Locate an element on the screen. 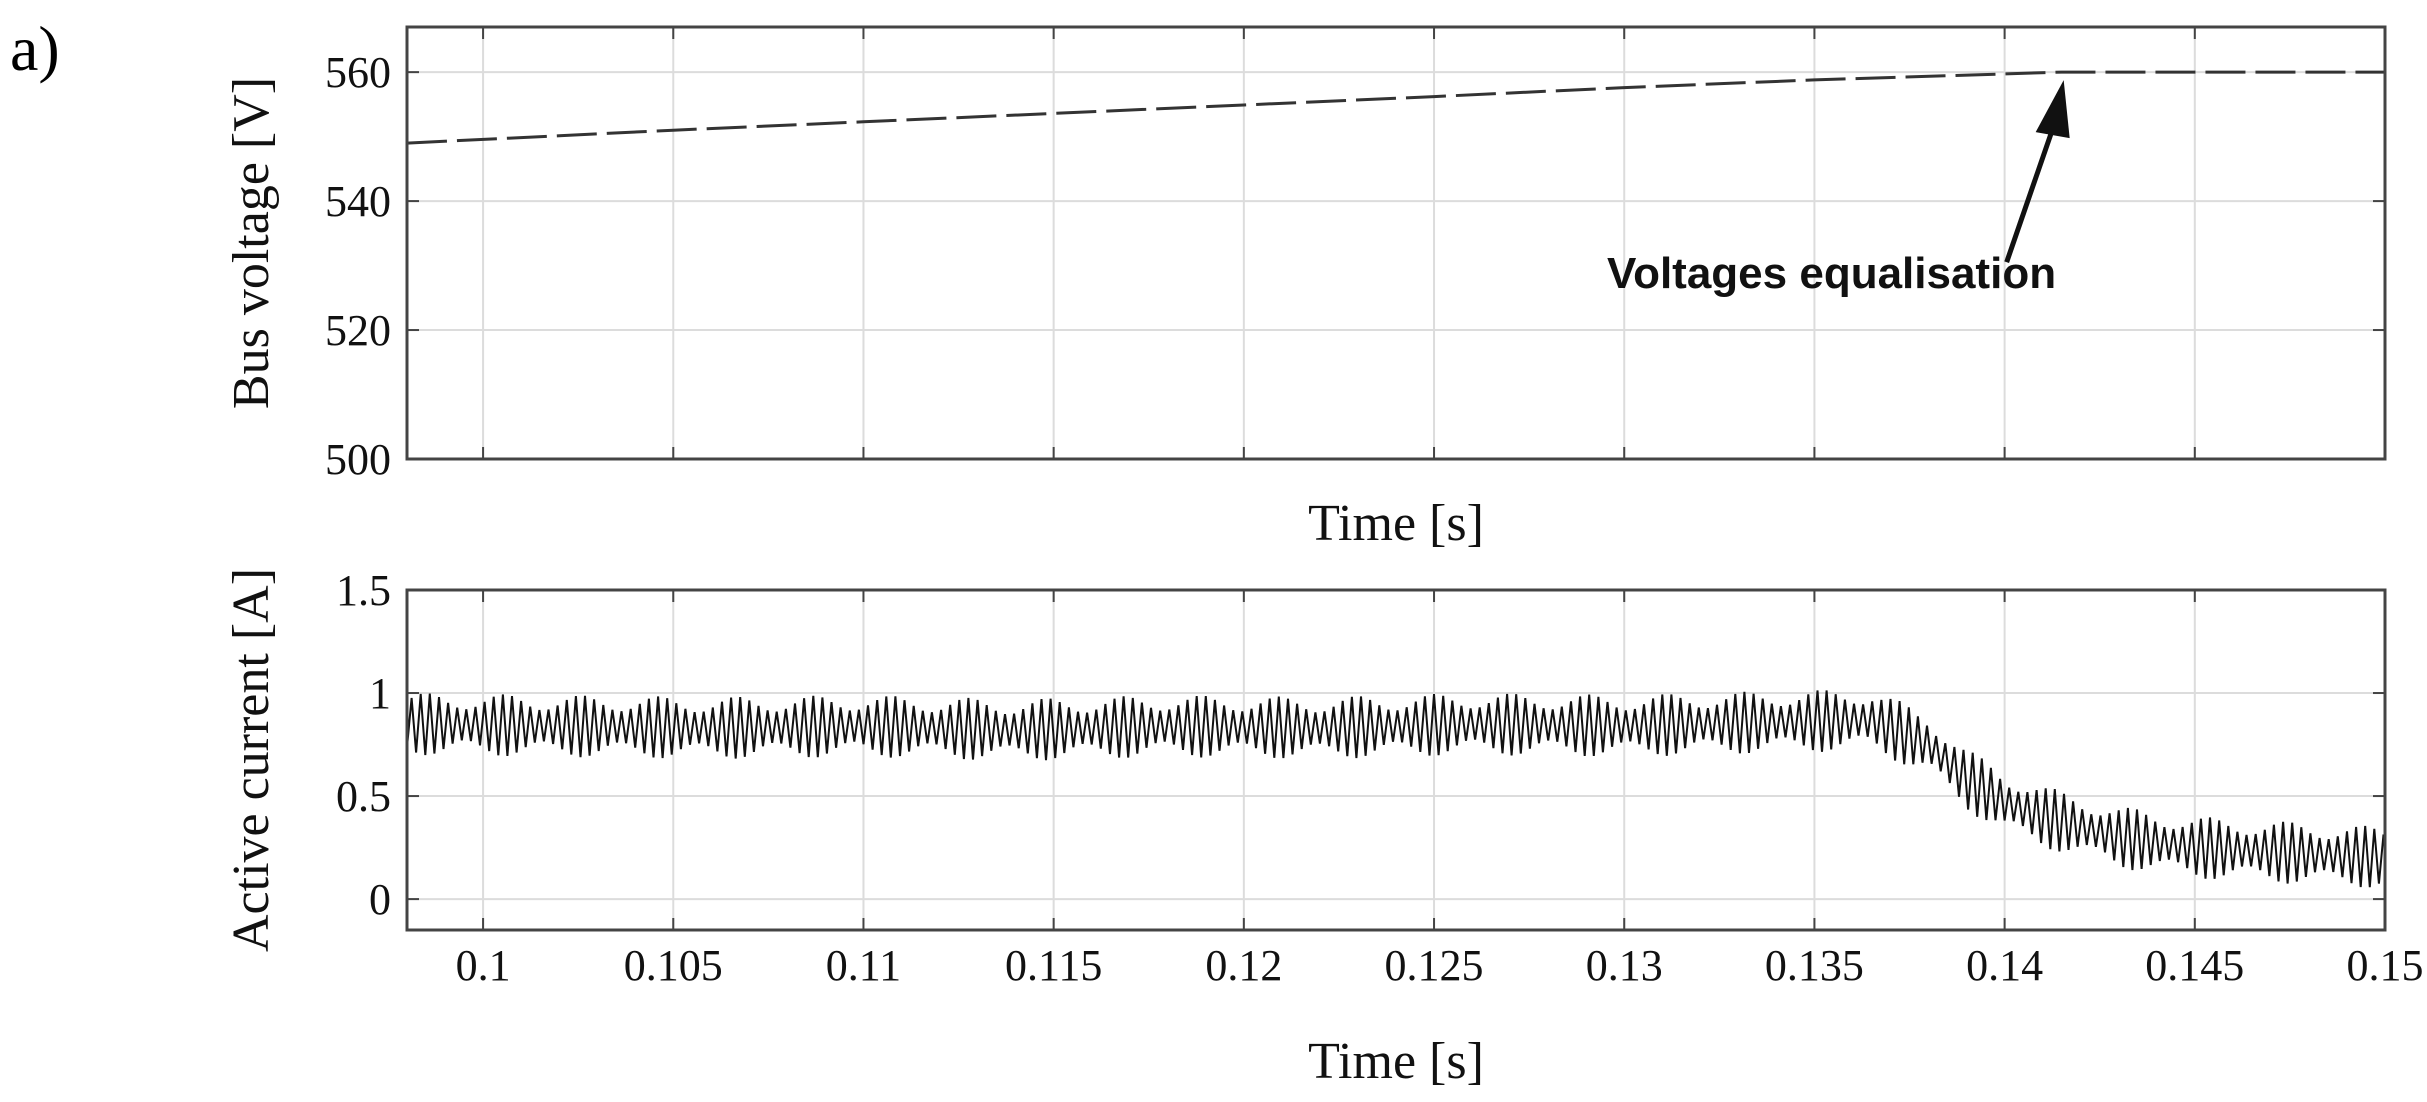 The width and height of the screenshot is (2427, 1102). annotation-arrowhead is located at coordinates (2052, 109).